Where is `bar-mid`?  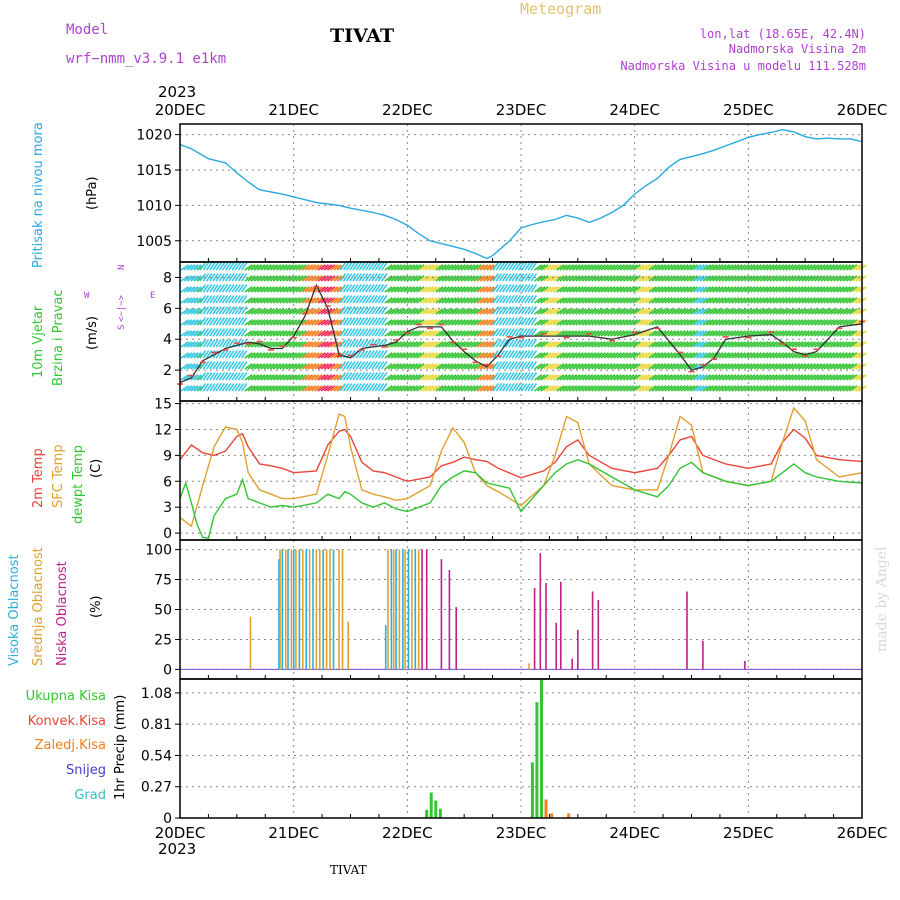
bar-mid is located at coordinates (393, 609).